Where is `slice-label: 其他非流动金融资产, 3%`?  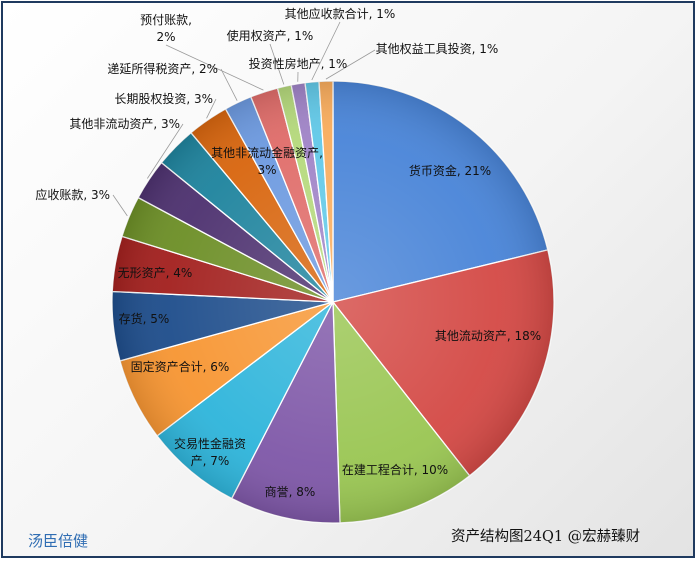
slice-label: 其他非流动金融资产, 3% is located at coordinates (267, 161).